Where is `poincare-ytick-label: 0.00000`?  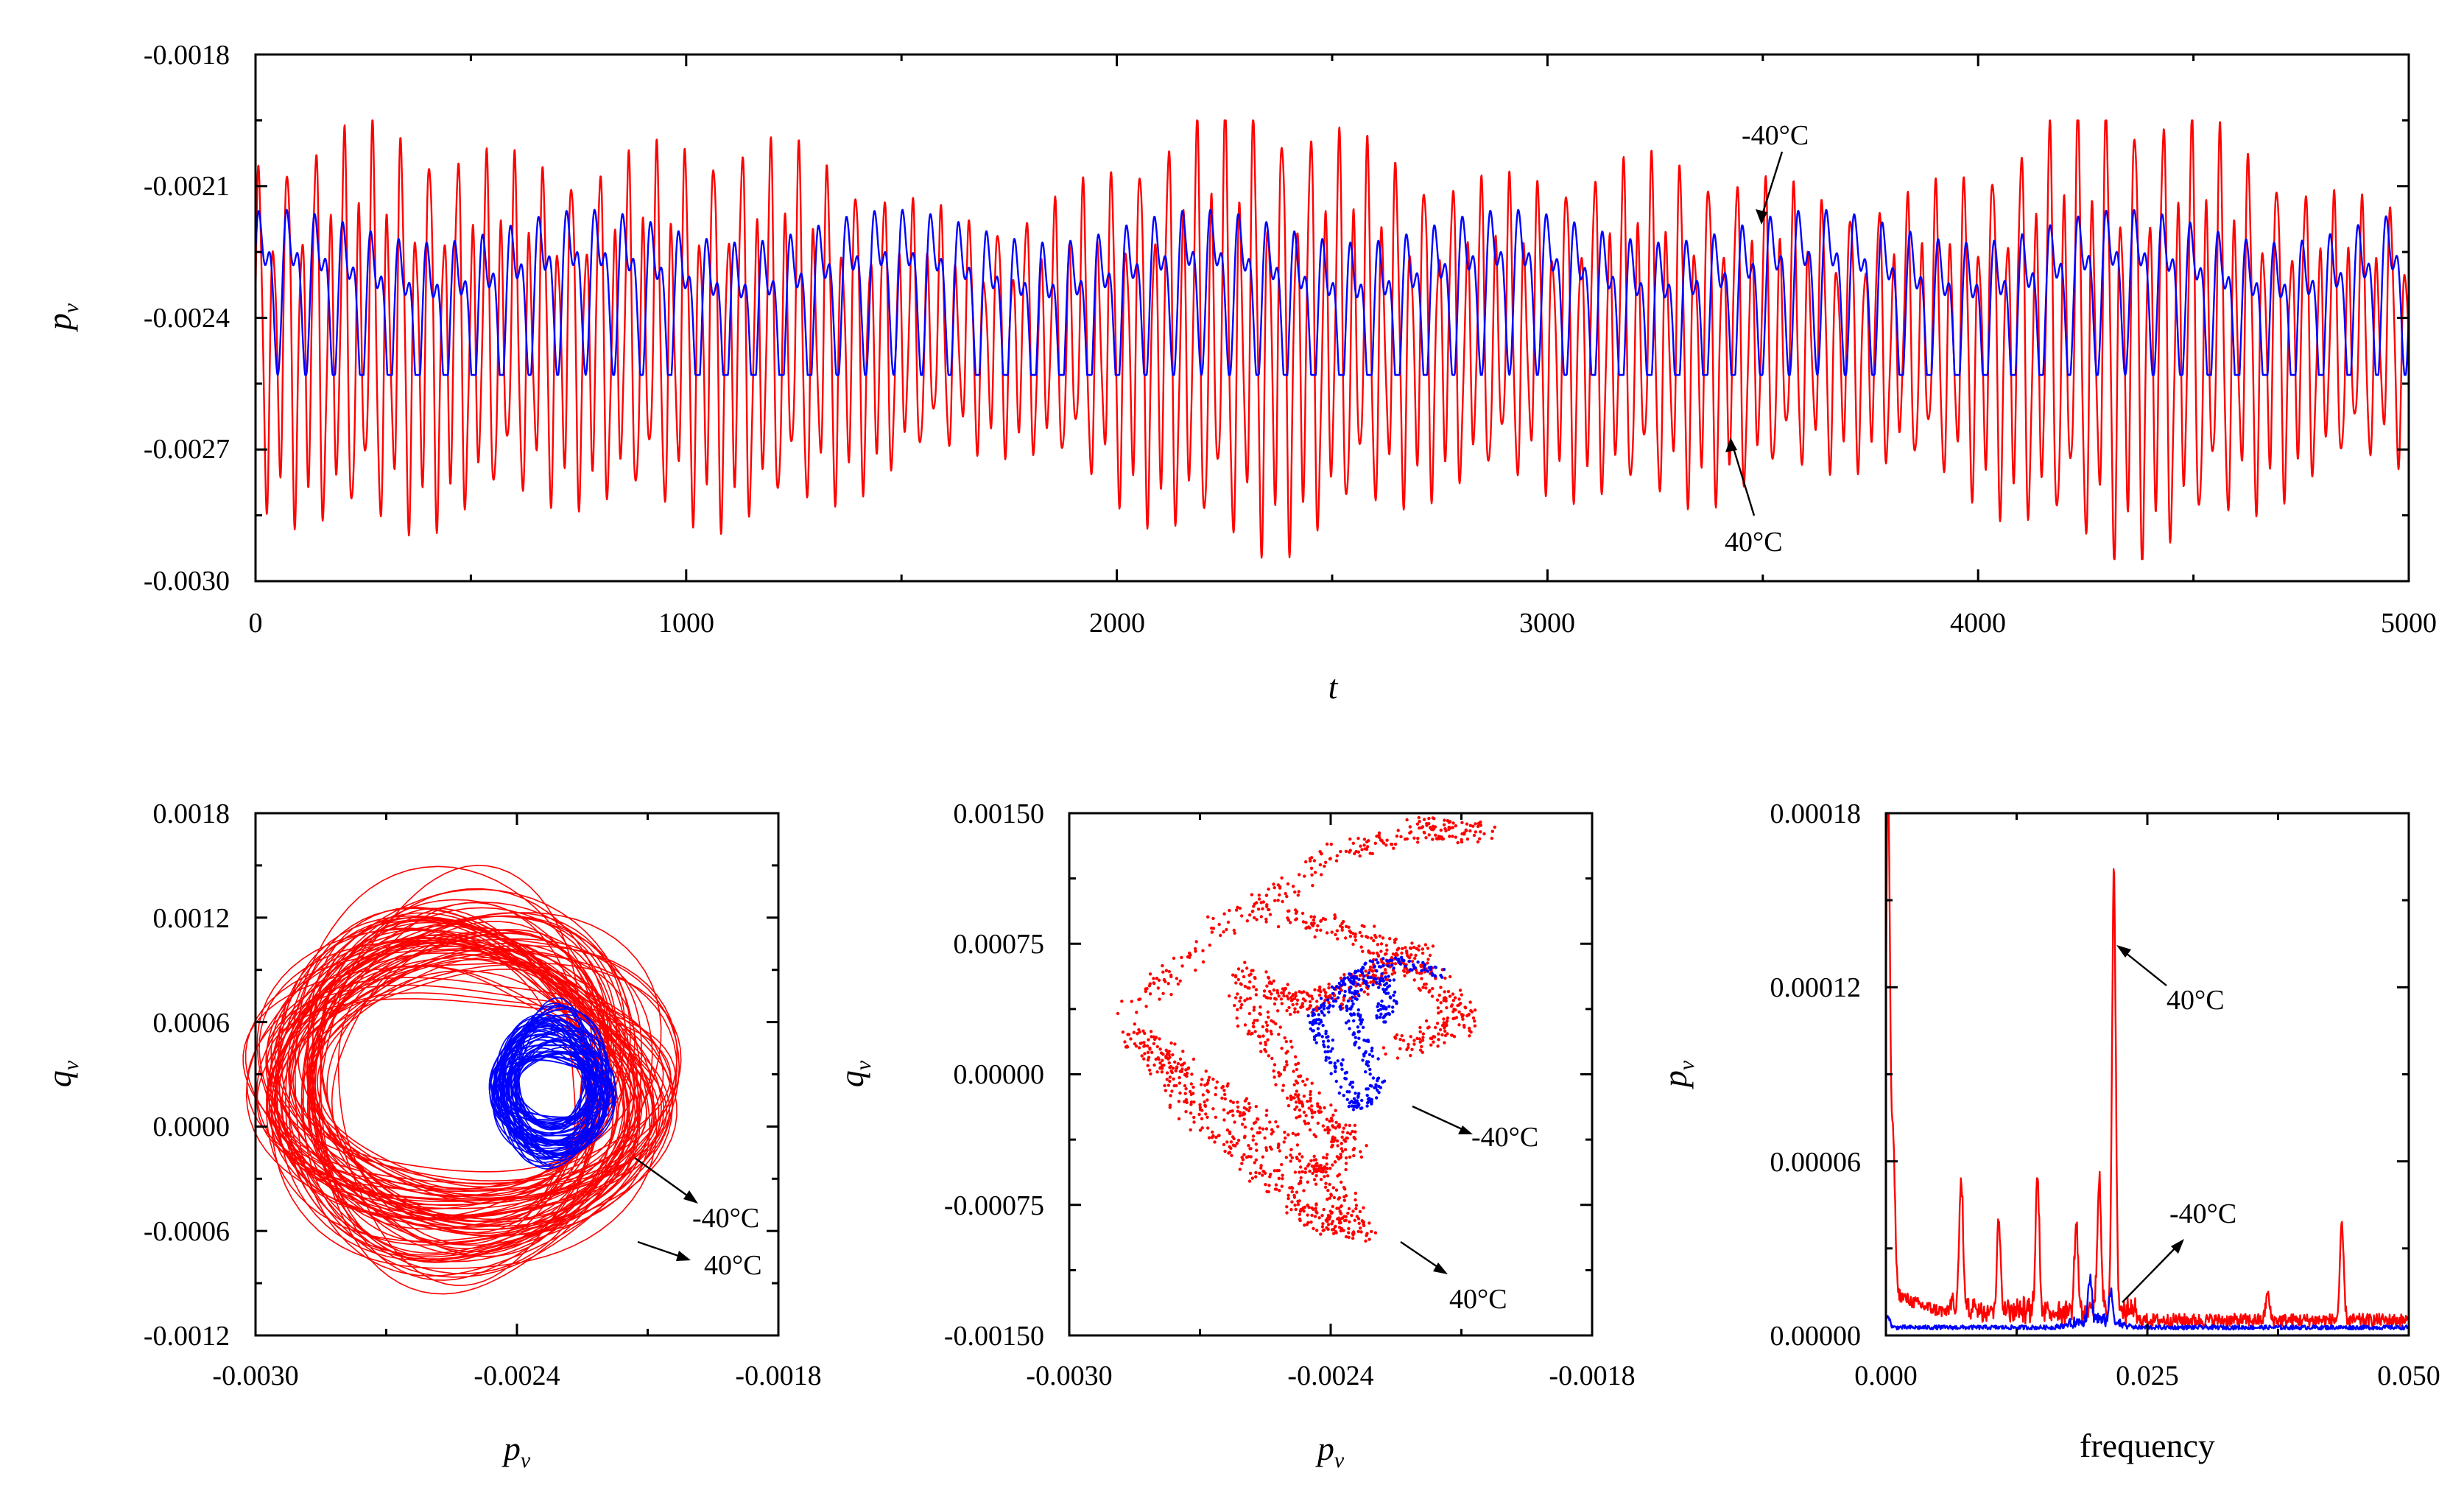
poincare-ytick-label: 0.00000 is located at coordinates (1000, 1074).